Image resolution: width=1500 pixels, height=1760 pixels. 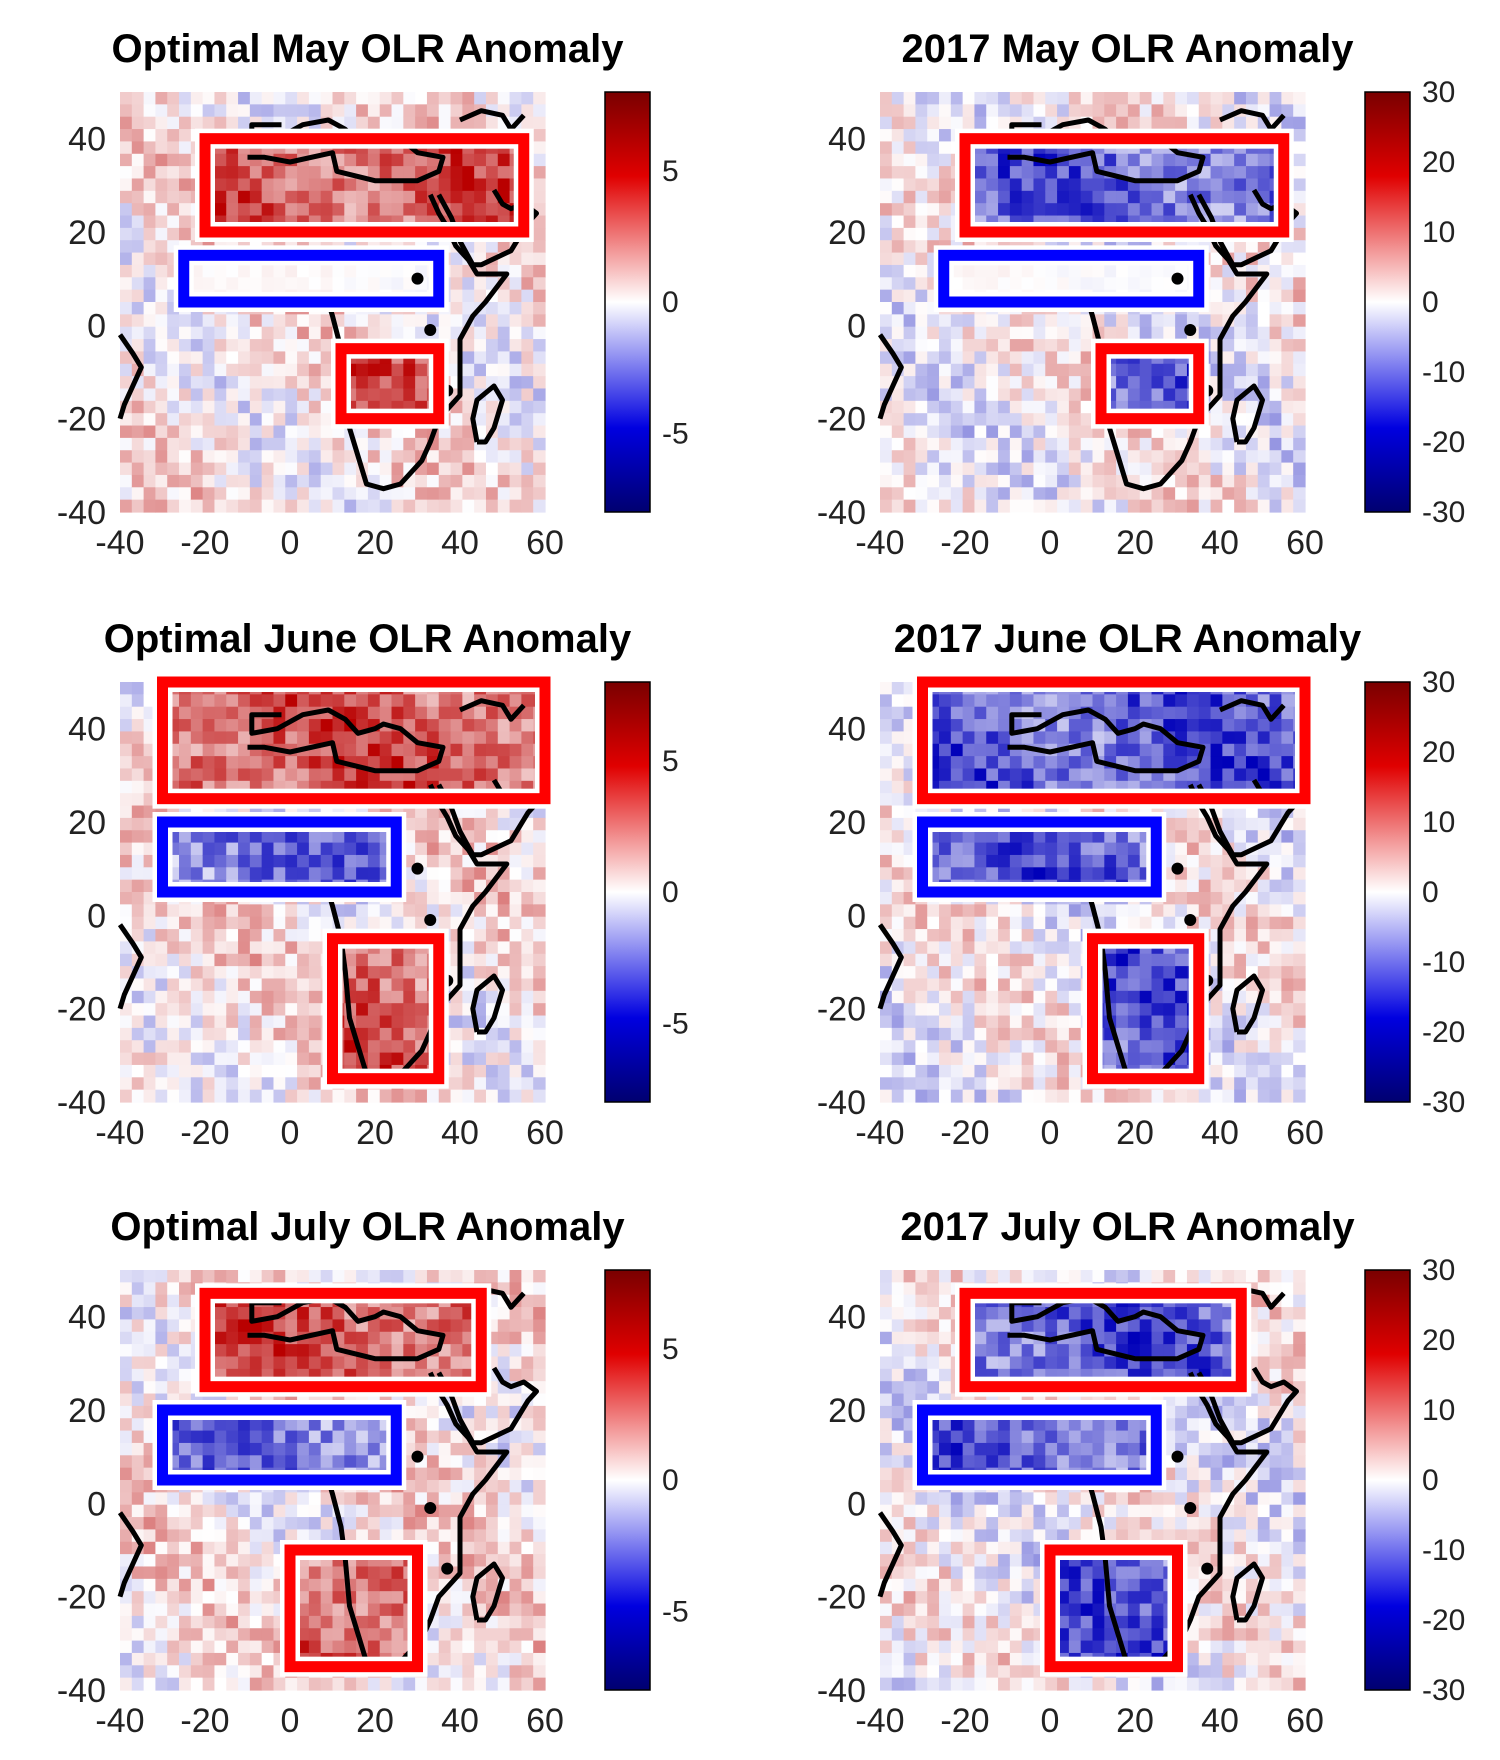 I want to click on x-tick-label: -20, so click(x=204, y=1133).